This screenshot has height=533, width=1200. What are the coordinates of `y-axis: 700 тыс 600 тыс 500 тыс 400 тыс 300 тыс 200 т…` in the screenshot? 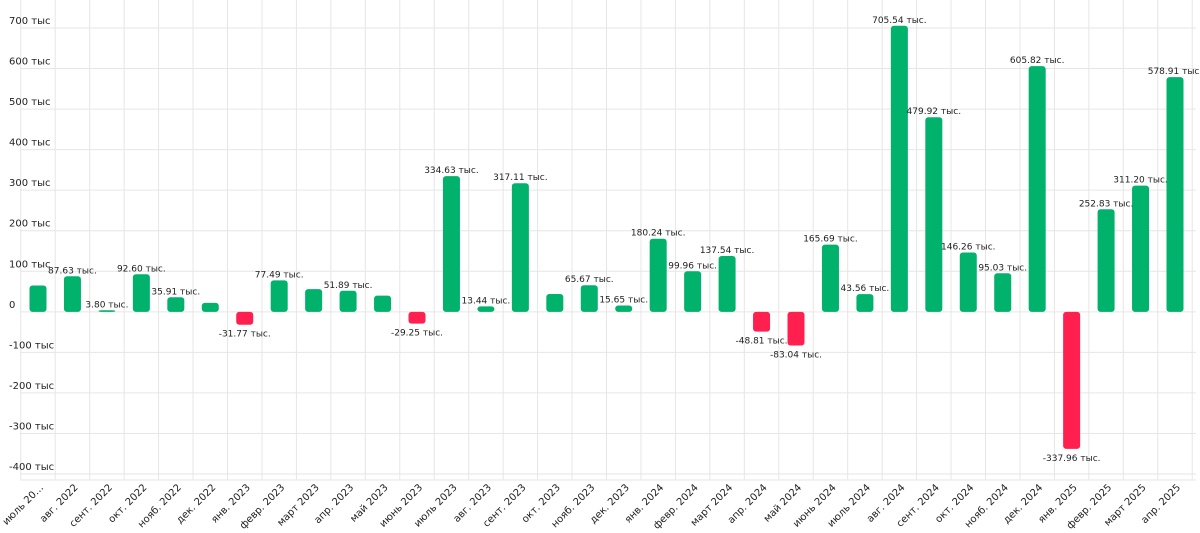 It's located at (31, 244).